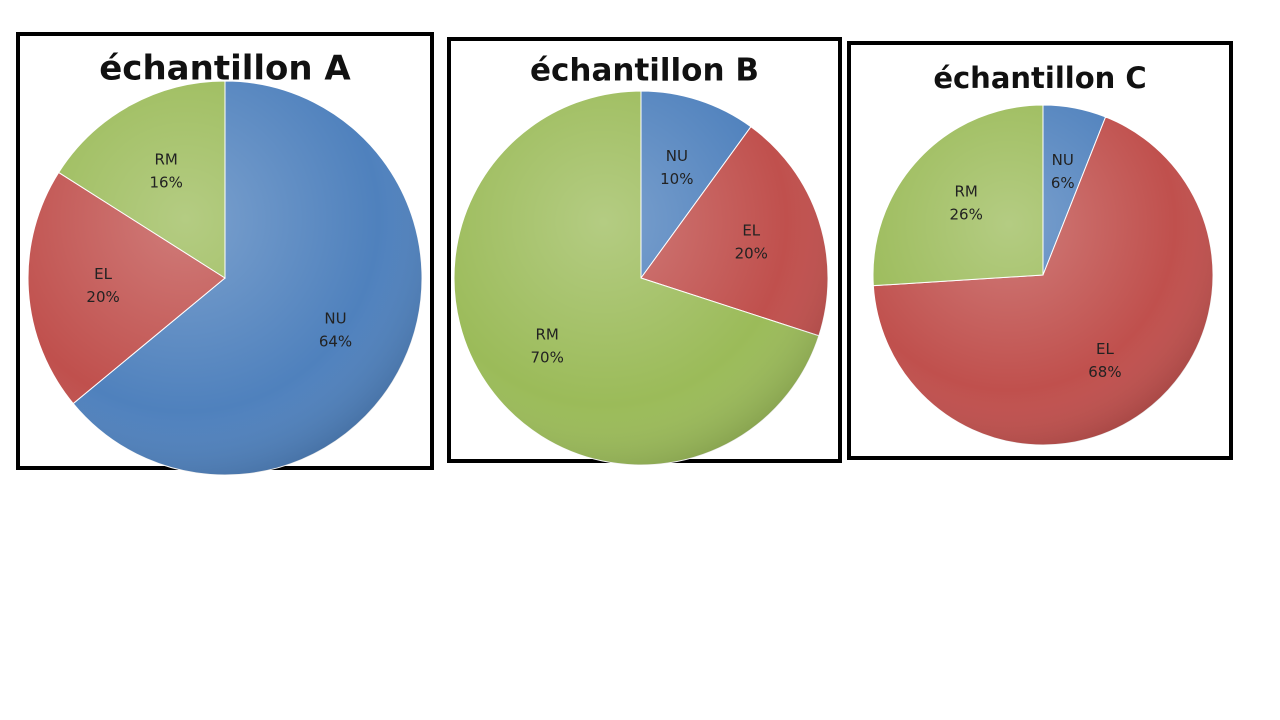 This screenshot has height=720, width=1280. I want to click on chart-title: échantillon C, so click(1039, 78).